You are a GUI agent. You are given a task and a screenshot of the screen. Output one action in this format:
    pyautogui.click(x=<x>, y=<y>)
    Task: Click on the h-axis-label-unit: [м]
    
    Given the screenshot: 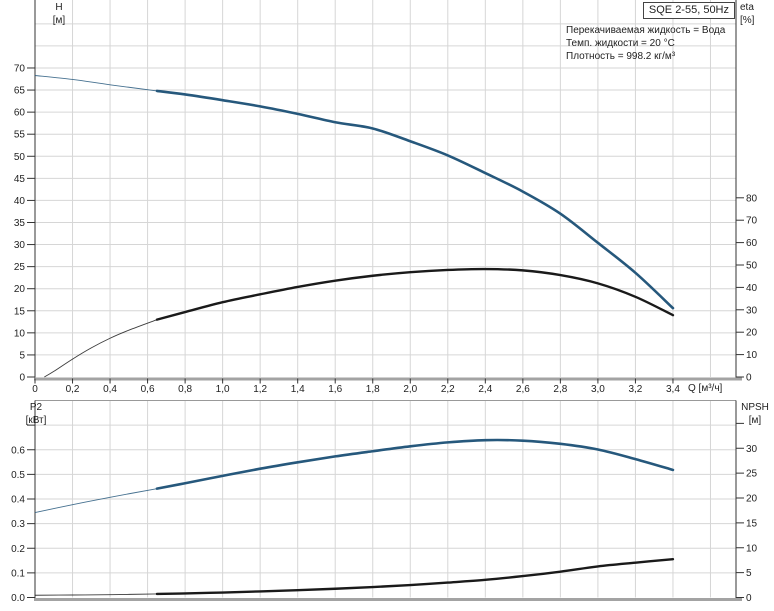 What is the action you would take?
    pyautogui.click(x=59, y=20)
    